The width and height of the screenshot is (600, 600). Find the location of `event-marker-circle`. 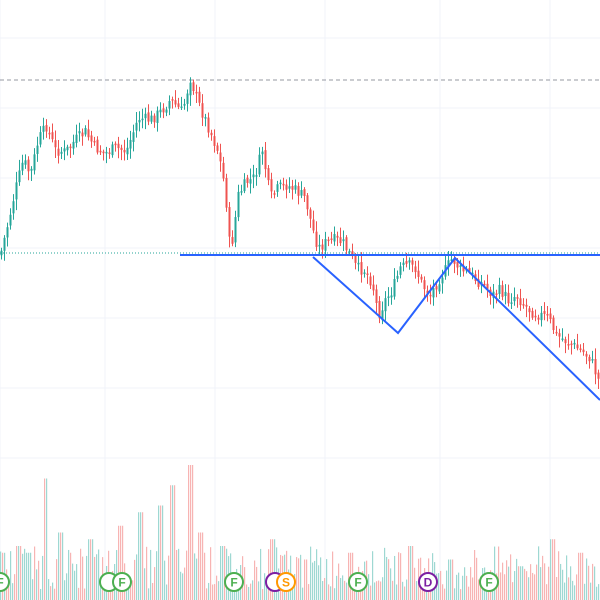

event-marker-circle is located at coordinates (234, 582).